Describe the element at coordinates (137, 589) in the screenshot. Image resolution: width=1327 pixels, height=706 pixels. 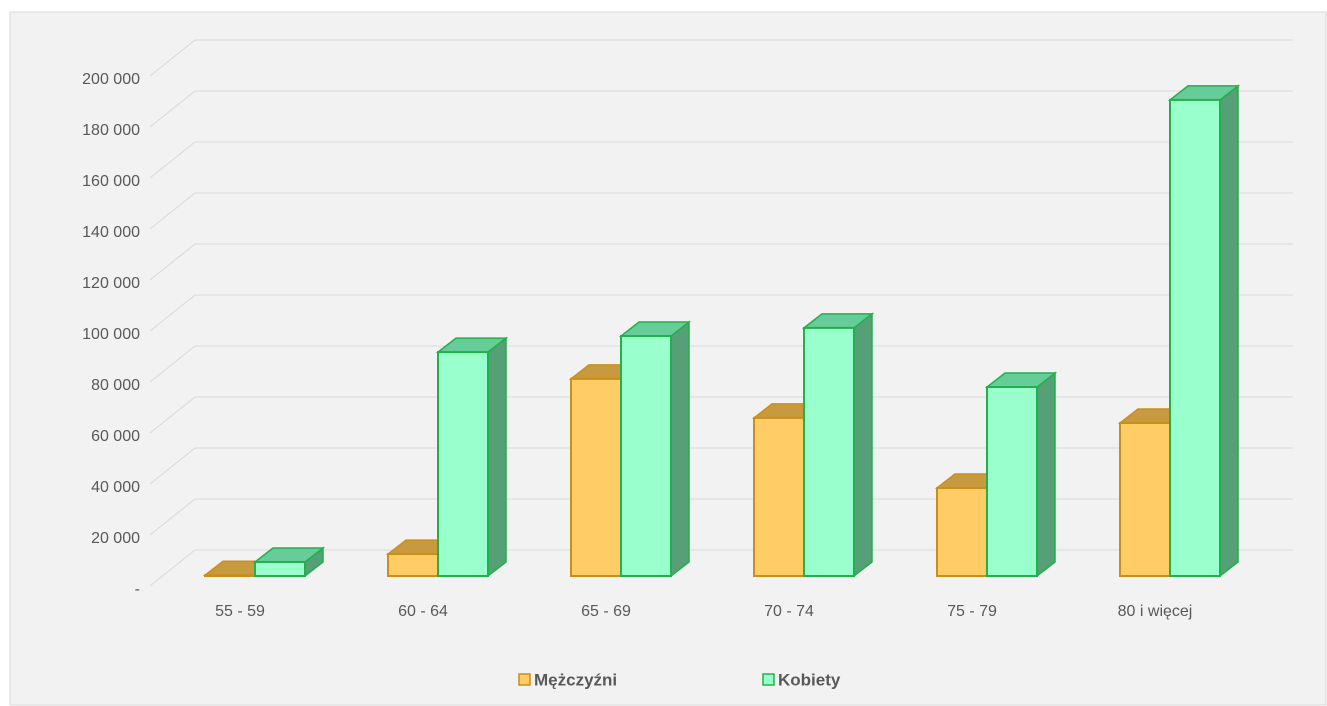
I see `y-tick-label: -` at that location.